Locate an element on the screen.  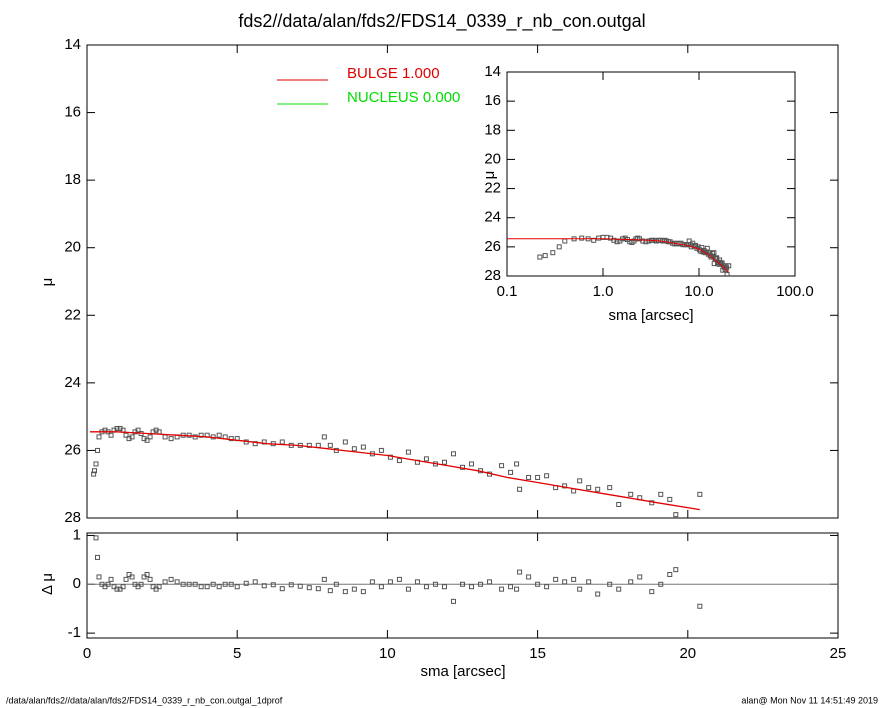
y-tick-label: 16 is located at coordinates (492, 100).